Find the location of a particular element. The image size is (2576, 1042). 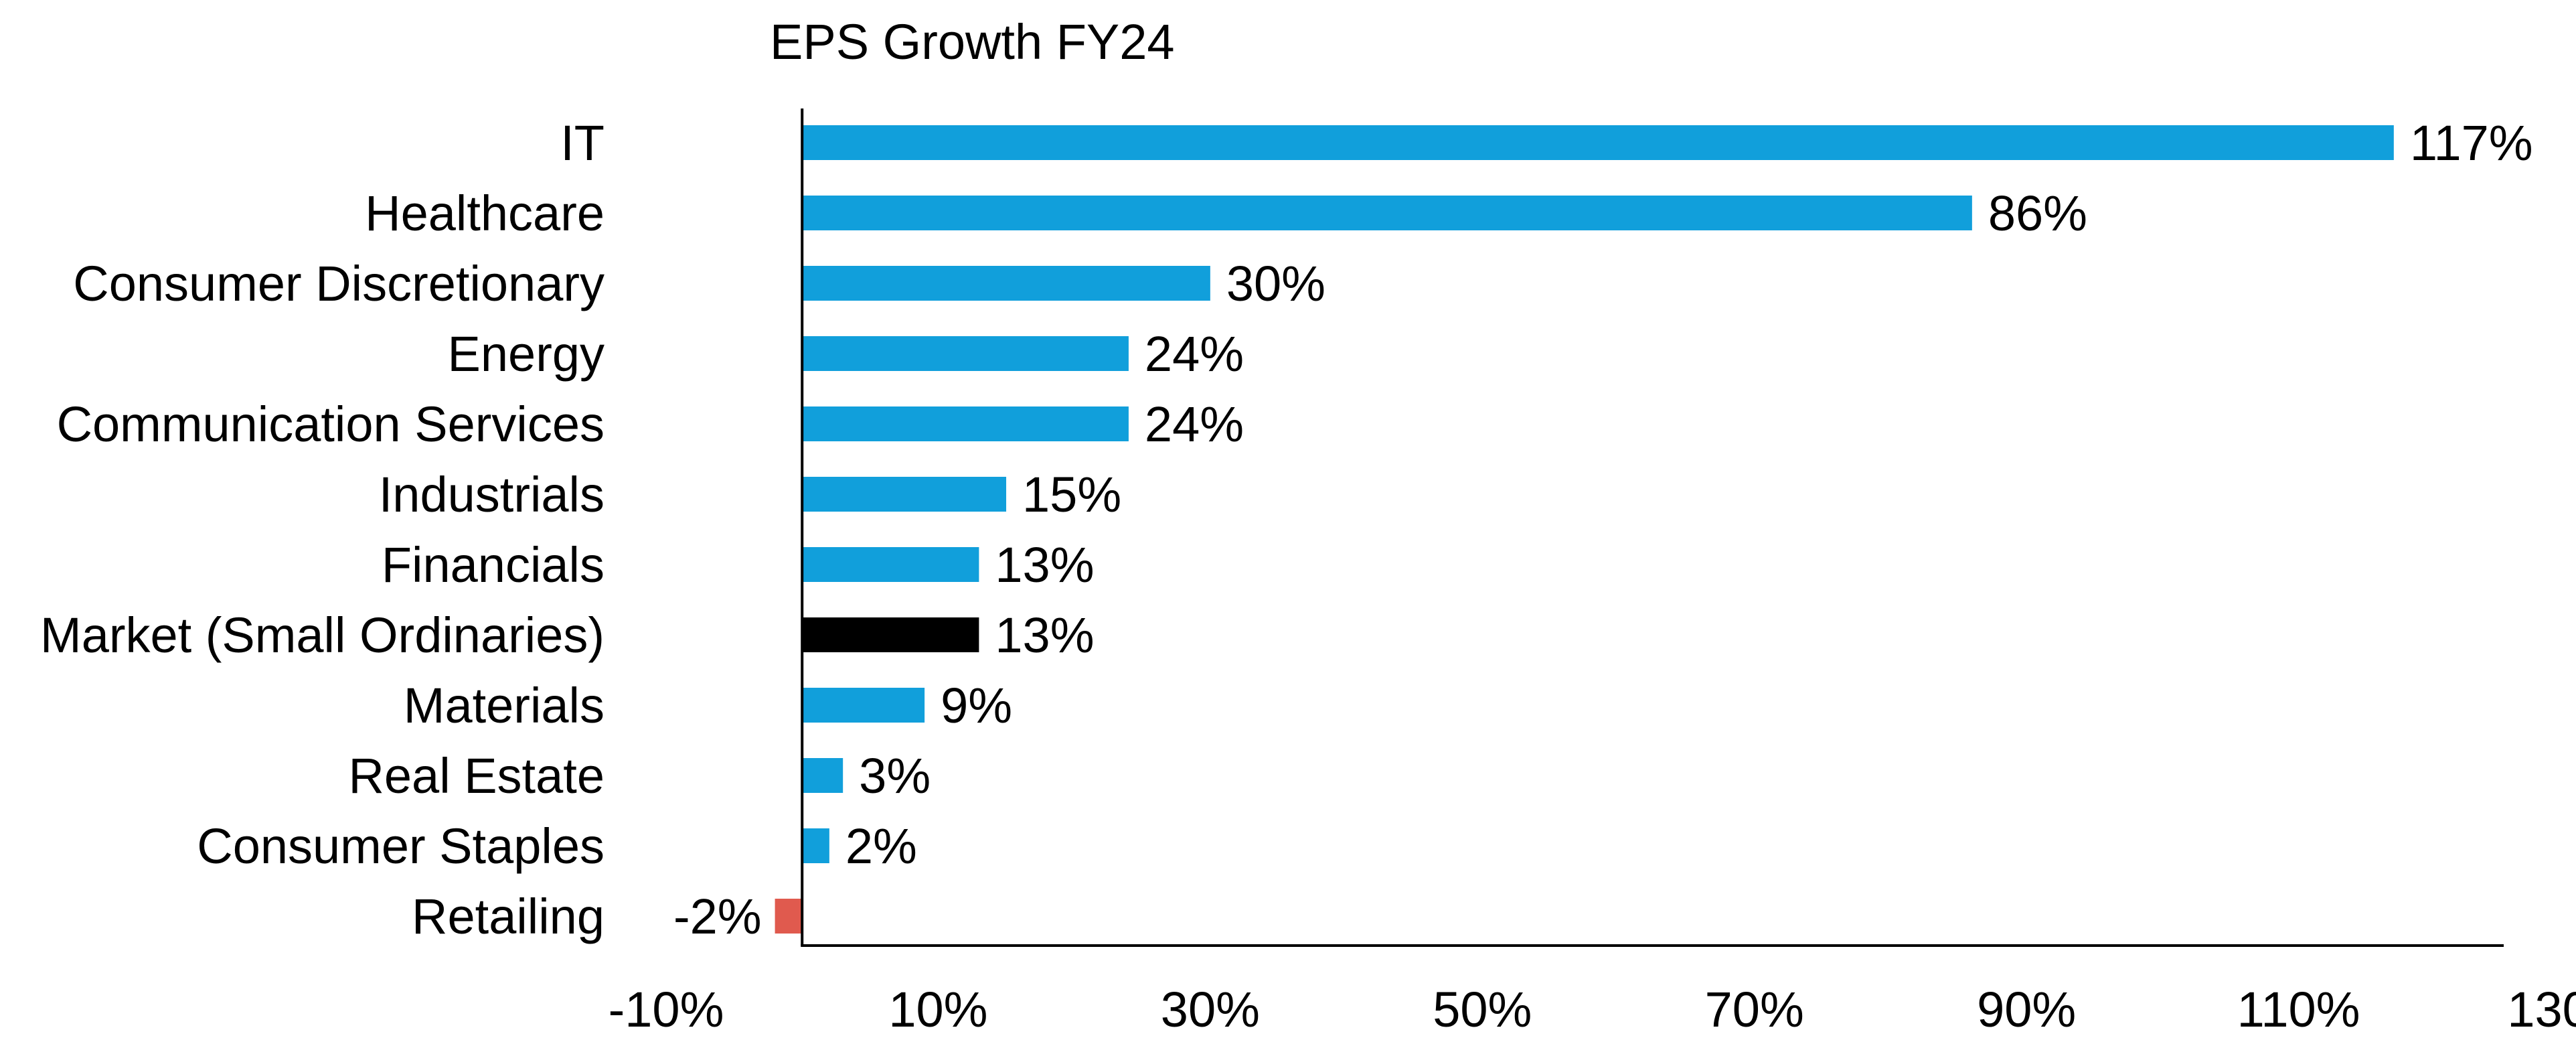

category-label-energy: Energy is located at coordinates (527, 354).